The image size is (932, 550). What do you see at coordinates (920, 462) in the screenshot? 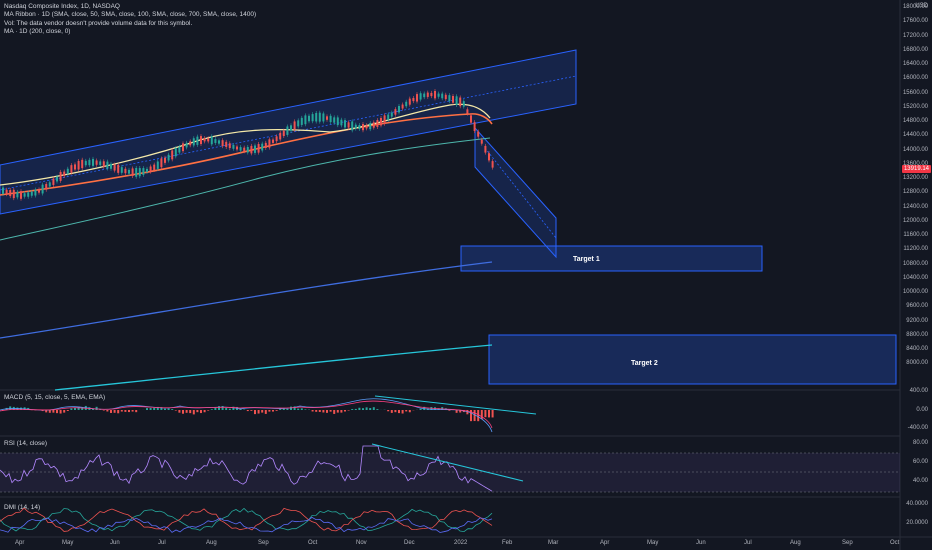
I see `rsi-axis-60: 60.00` at bounding box center [920, 462].